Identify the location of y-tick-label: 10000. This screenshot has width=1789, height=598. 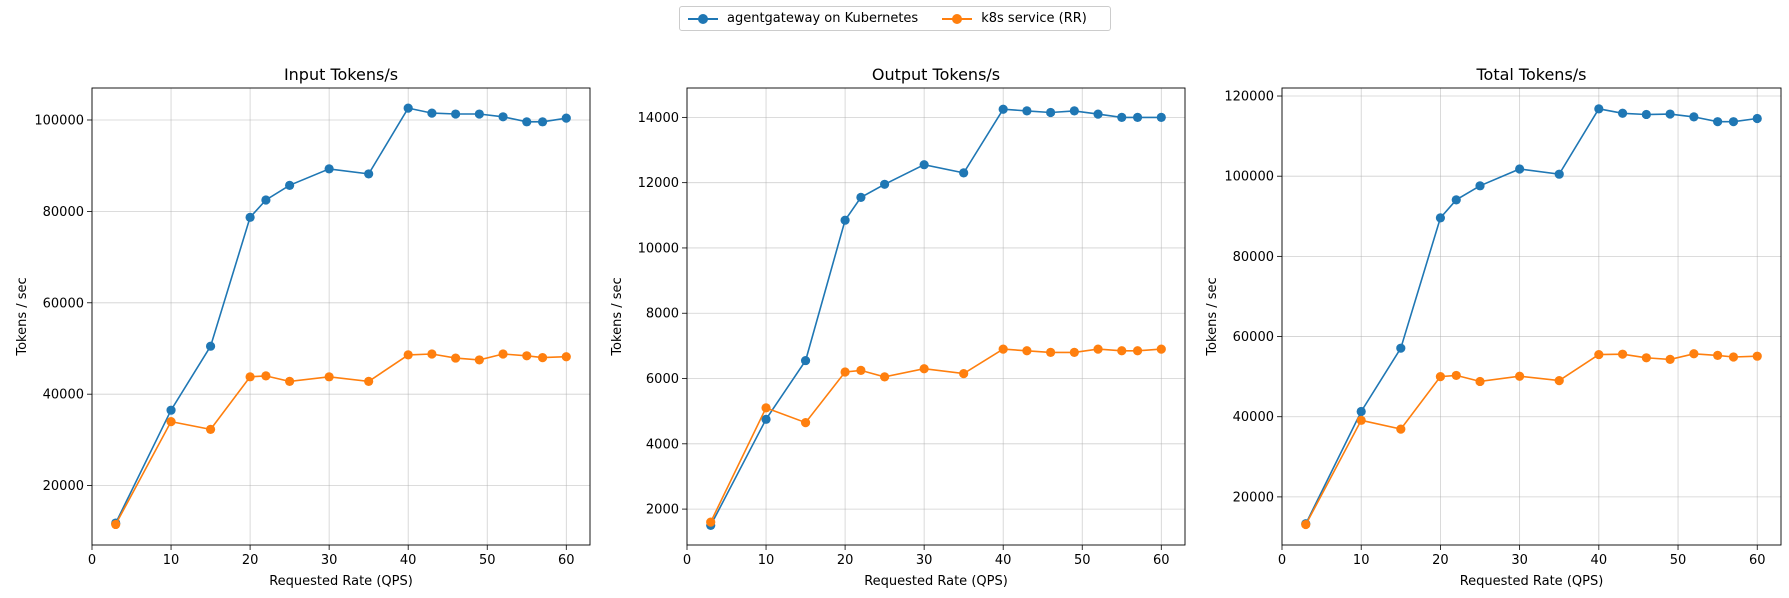
(658, 248).